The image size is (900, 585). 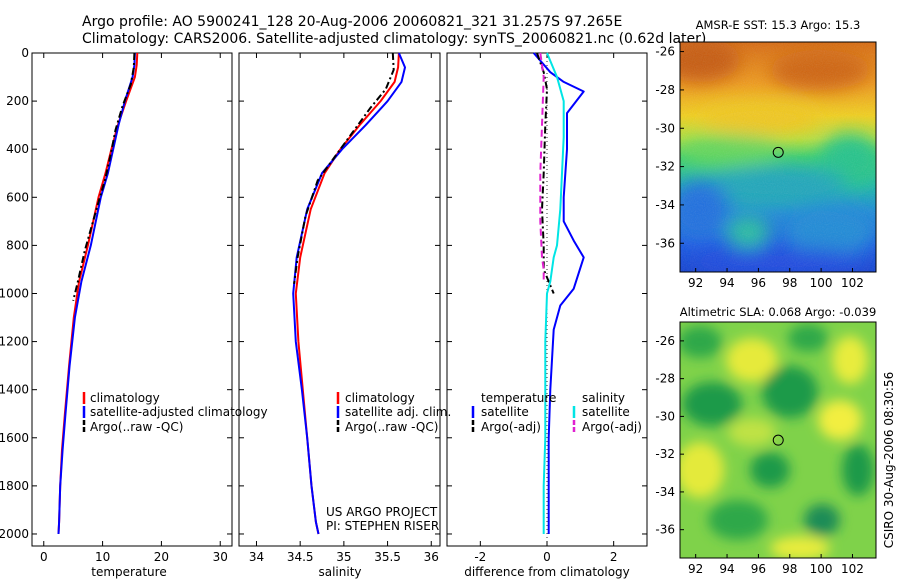 What do you see at coordinates (480, 557) in the screenshot?
I see `x-tick-label: -2` at bounding box center [480, 557].